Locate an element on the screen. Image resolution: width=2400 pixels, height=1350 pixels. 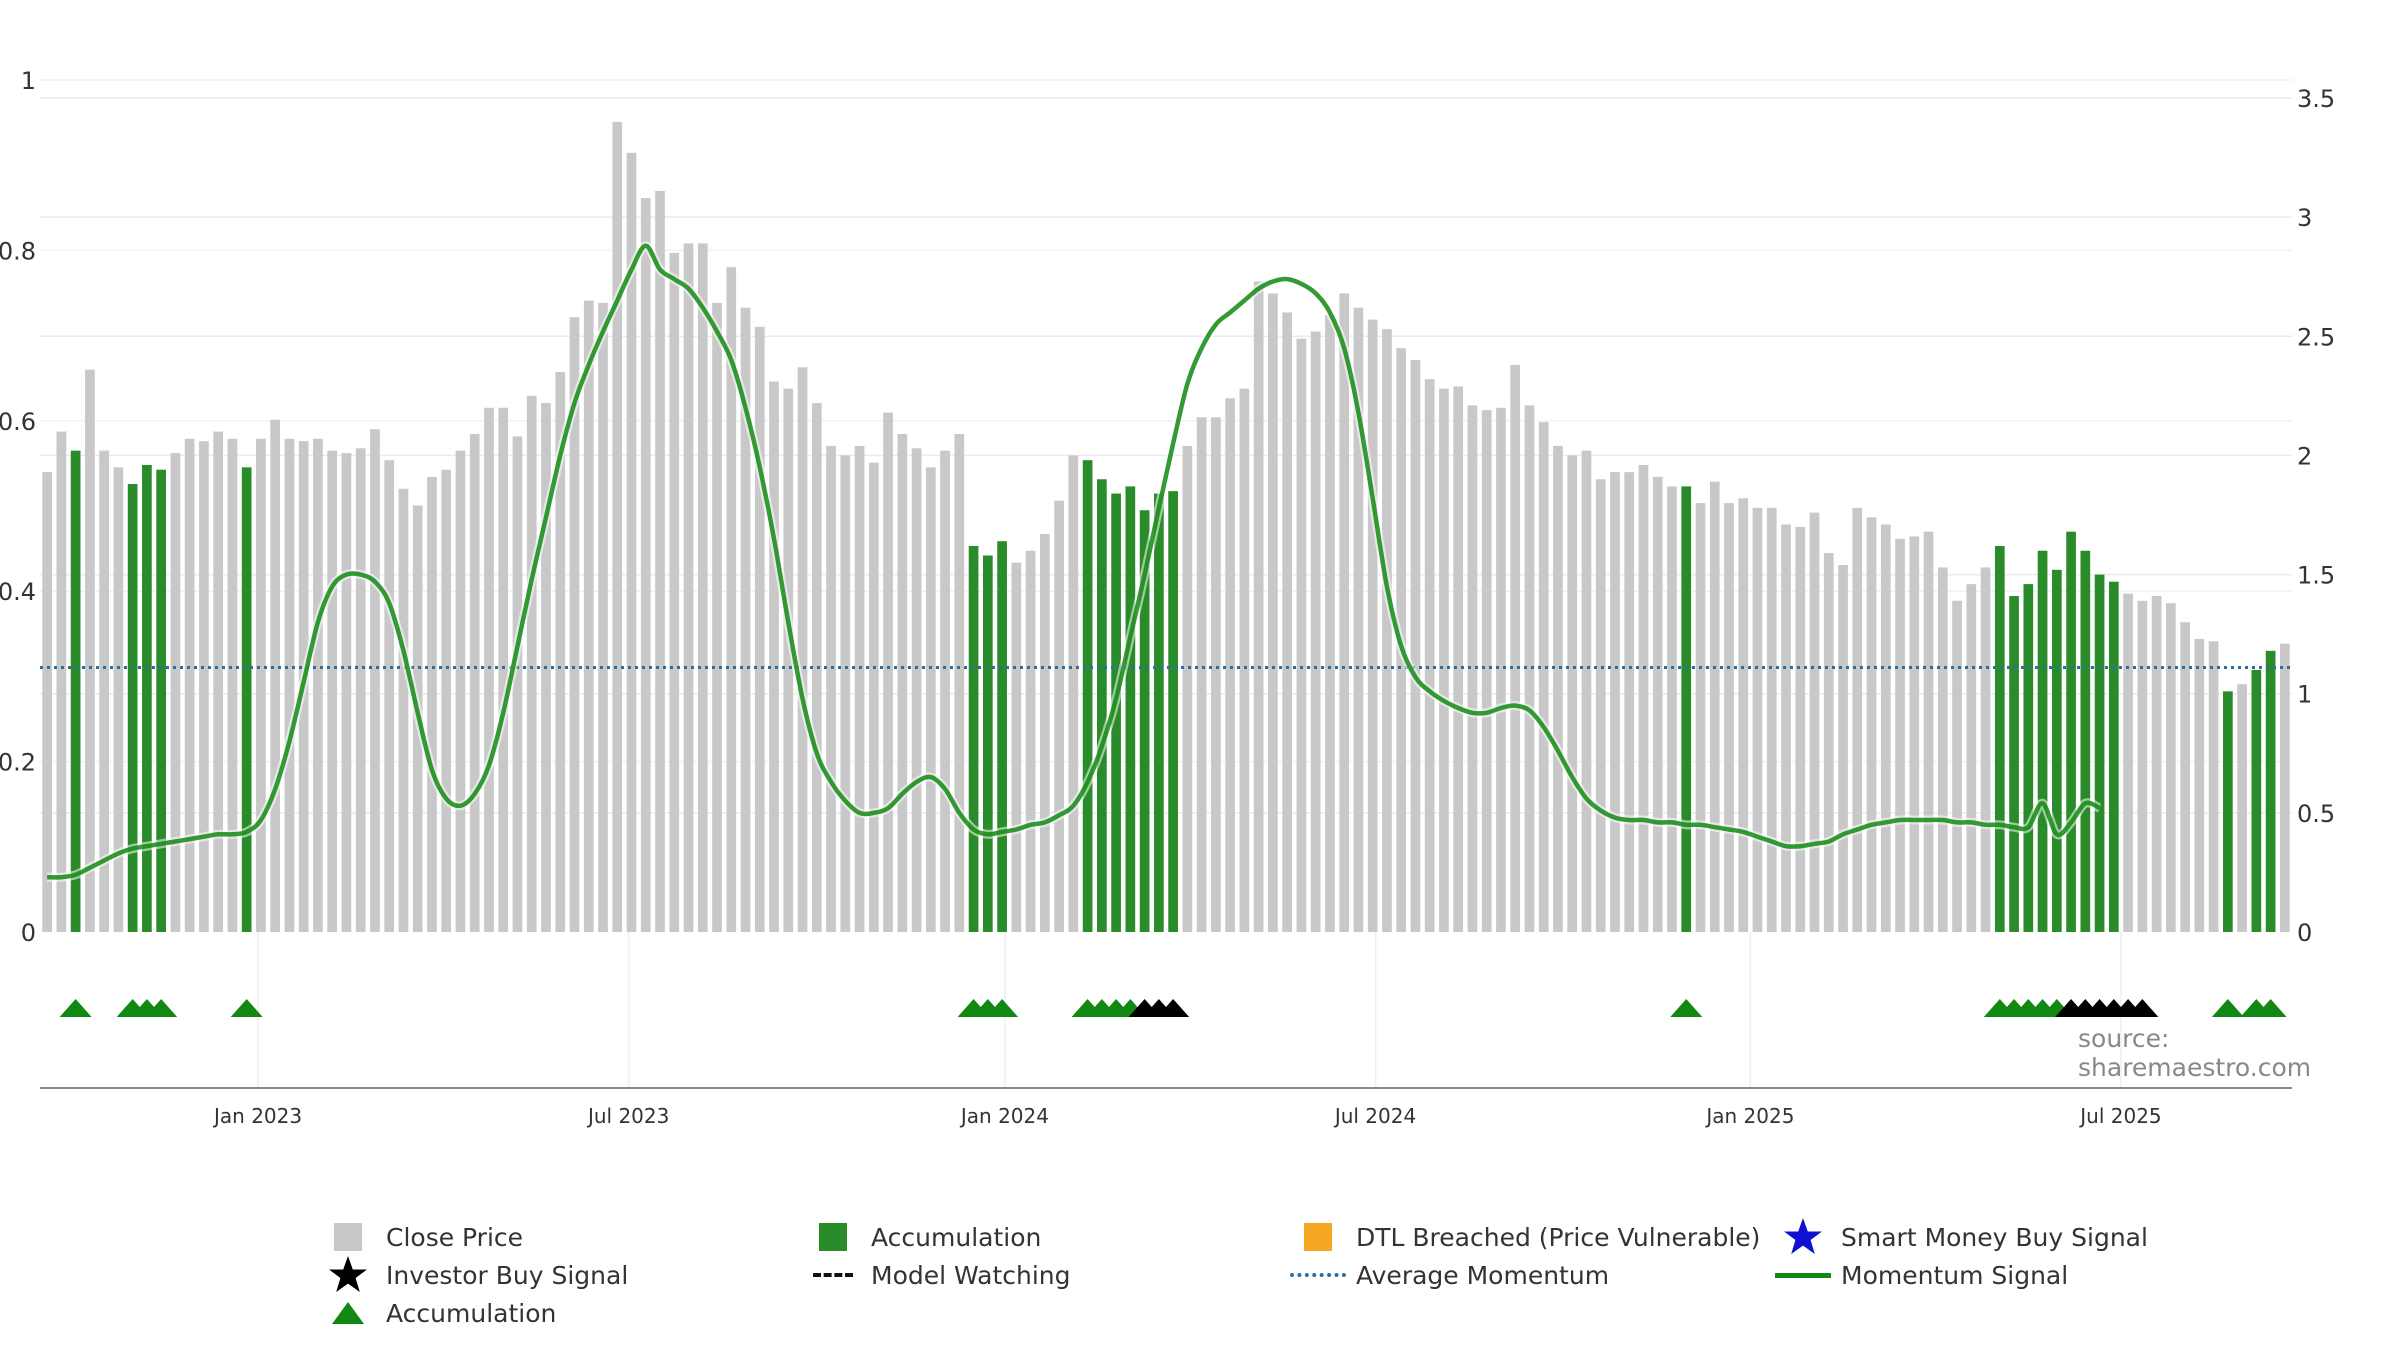
blue-star-icon is located at coordinates (1803, 1236).